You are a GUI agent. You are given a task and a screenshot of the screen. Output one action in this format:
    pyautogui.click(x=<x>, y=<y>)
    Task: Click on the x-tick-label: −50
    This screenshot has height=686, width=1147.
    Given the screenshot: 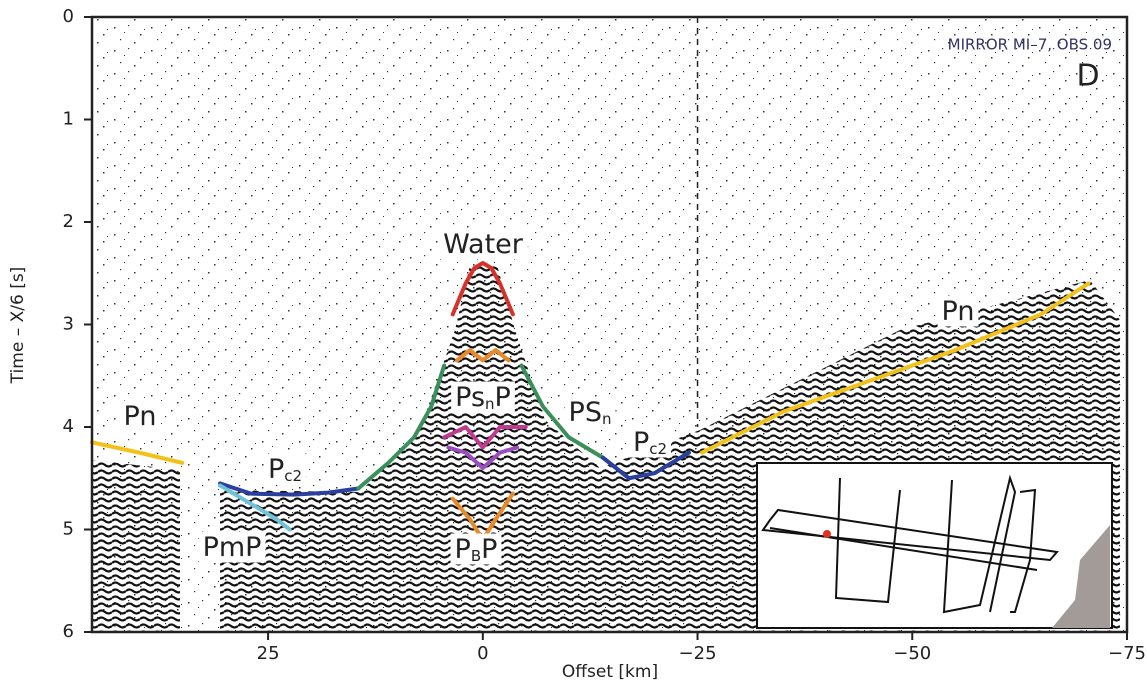 What is the action you would take?
    pyautogui.click(x=912, y=653)
    